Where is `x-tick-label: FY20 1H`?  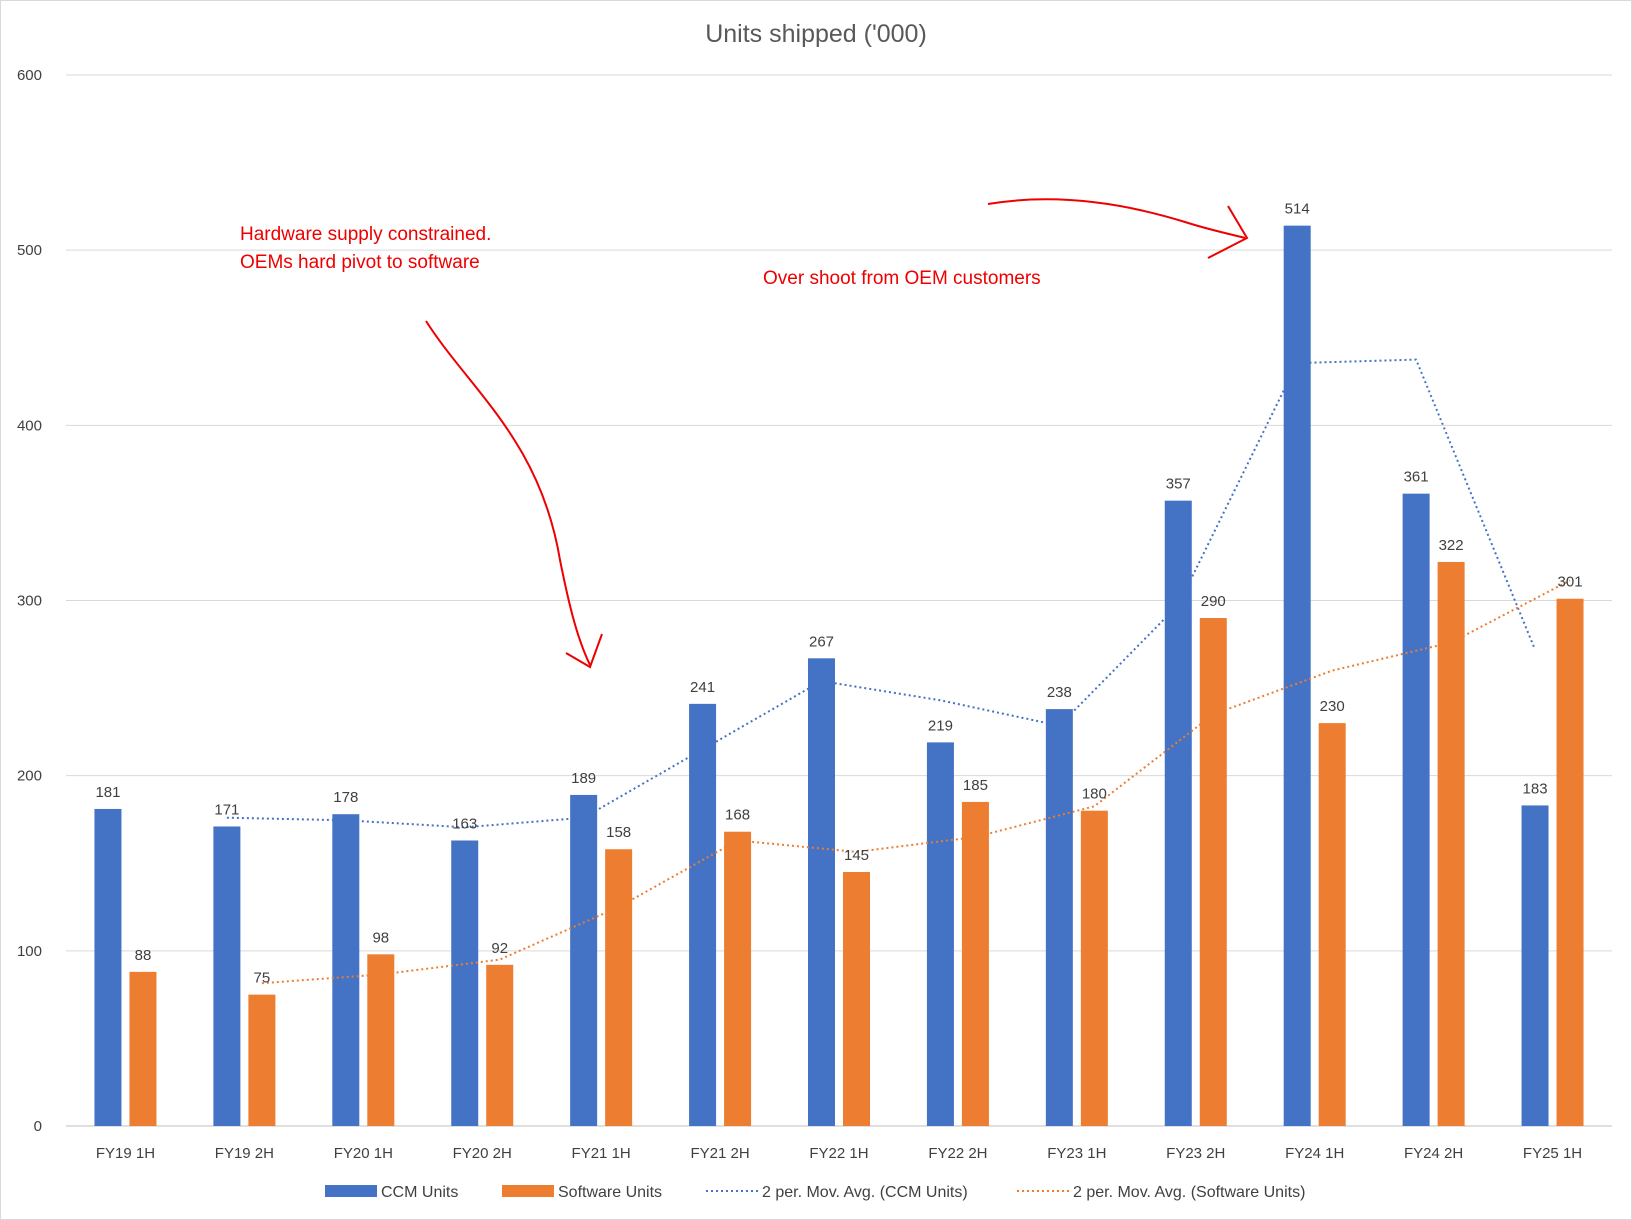 x-tick-label: FY20 1H is located at coordinates (363, 1153).